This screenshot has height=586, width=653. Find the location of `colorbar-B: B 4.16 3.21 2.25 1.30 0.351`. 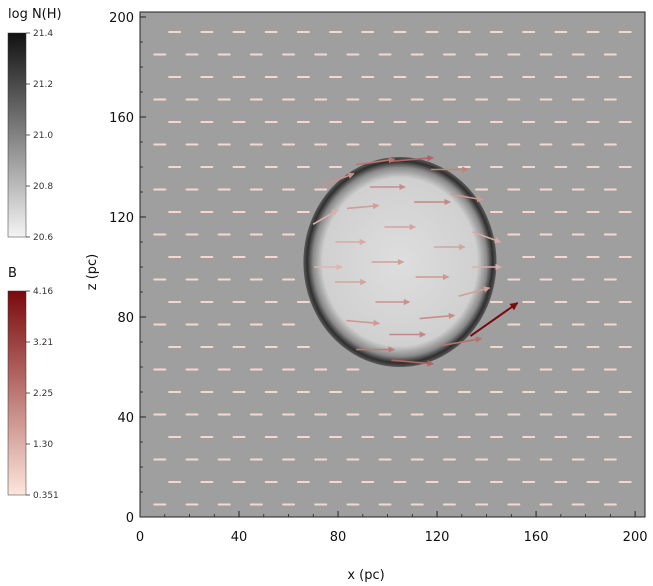

colorbar-B: B 4.16 3.21 2.25 1.30 0.351 is located at coordinates (33, 383).